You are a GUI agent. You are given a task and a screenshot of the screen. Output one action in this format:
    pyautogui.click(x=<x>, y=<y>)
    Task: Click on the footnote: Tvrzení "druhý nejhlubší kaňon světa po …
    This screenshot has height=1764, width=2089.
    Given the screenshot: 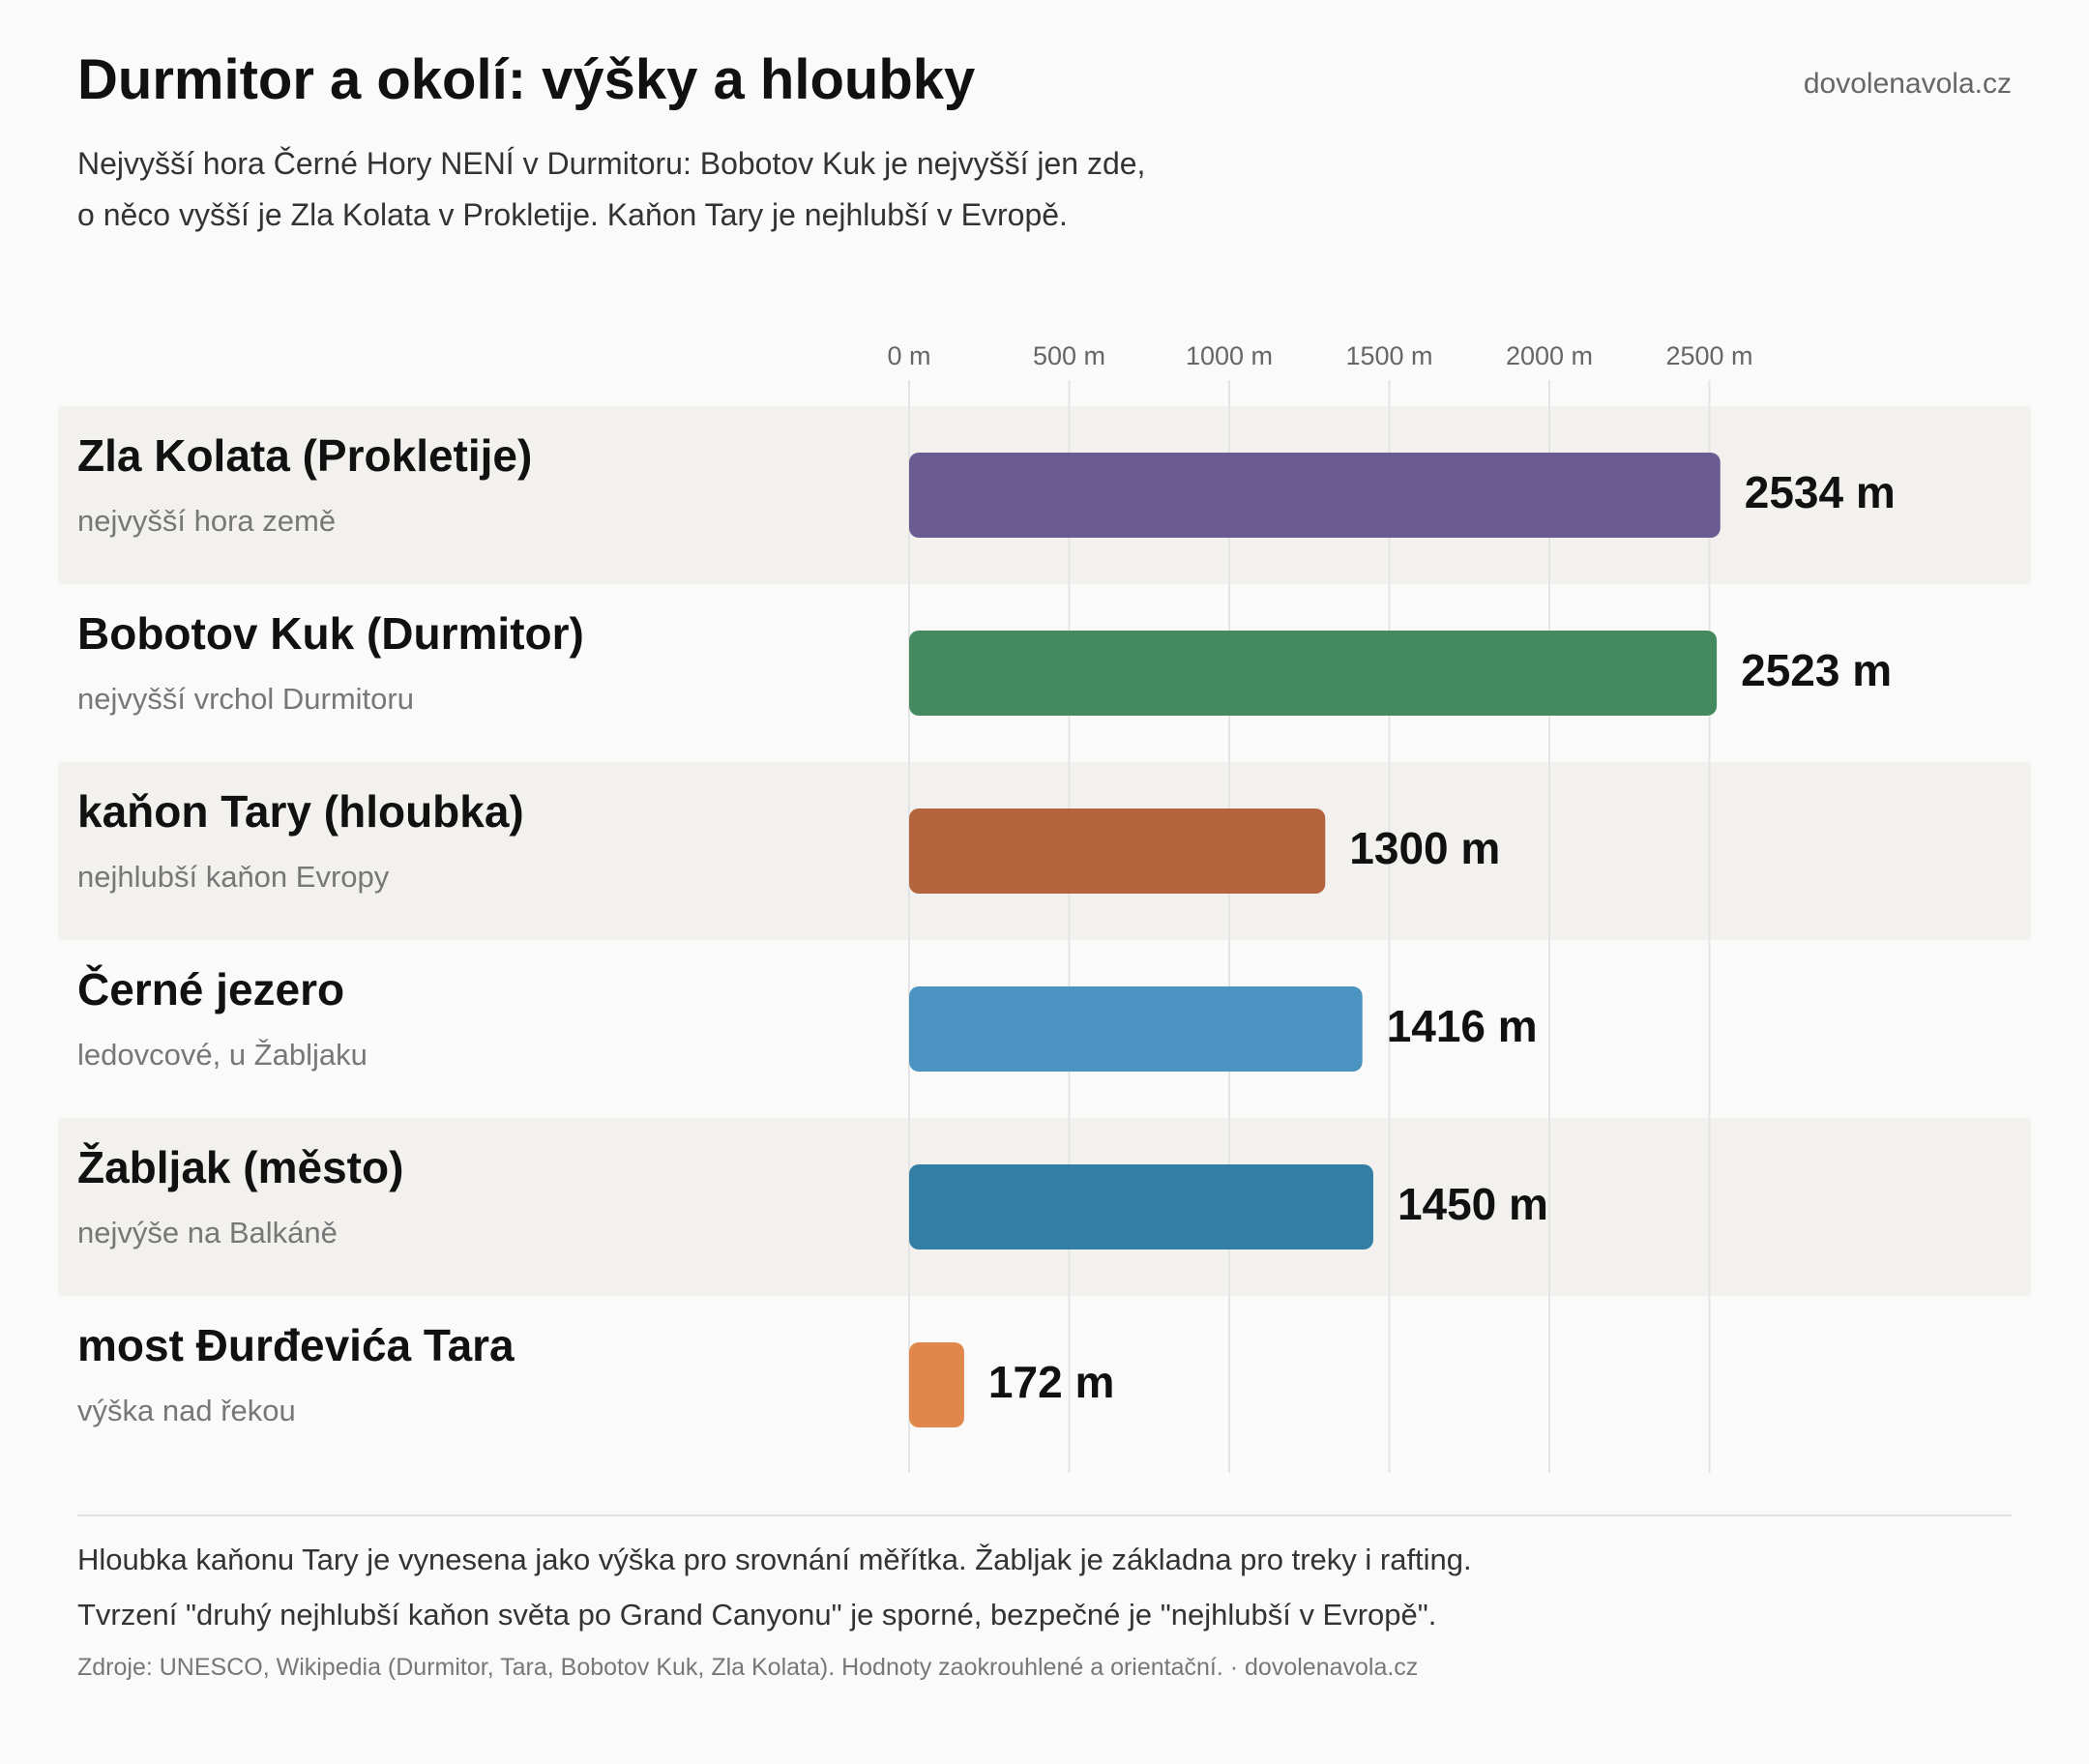 What is the action you would take?
    pyautogui.click(x=757, y=1615)
    